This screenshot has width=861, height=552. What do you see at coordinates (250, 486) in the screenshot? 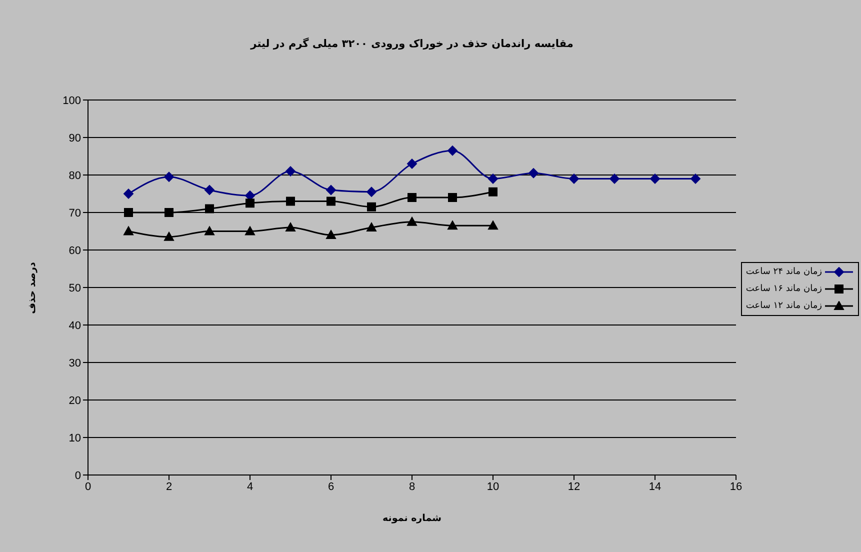
I see `x-tick-label: 4` at bounding box center [250, 486].